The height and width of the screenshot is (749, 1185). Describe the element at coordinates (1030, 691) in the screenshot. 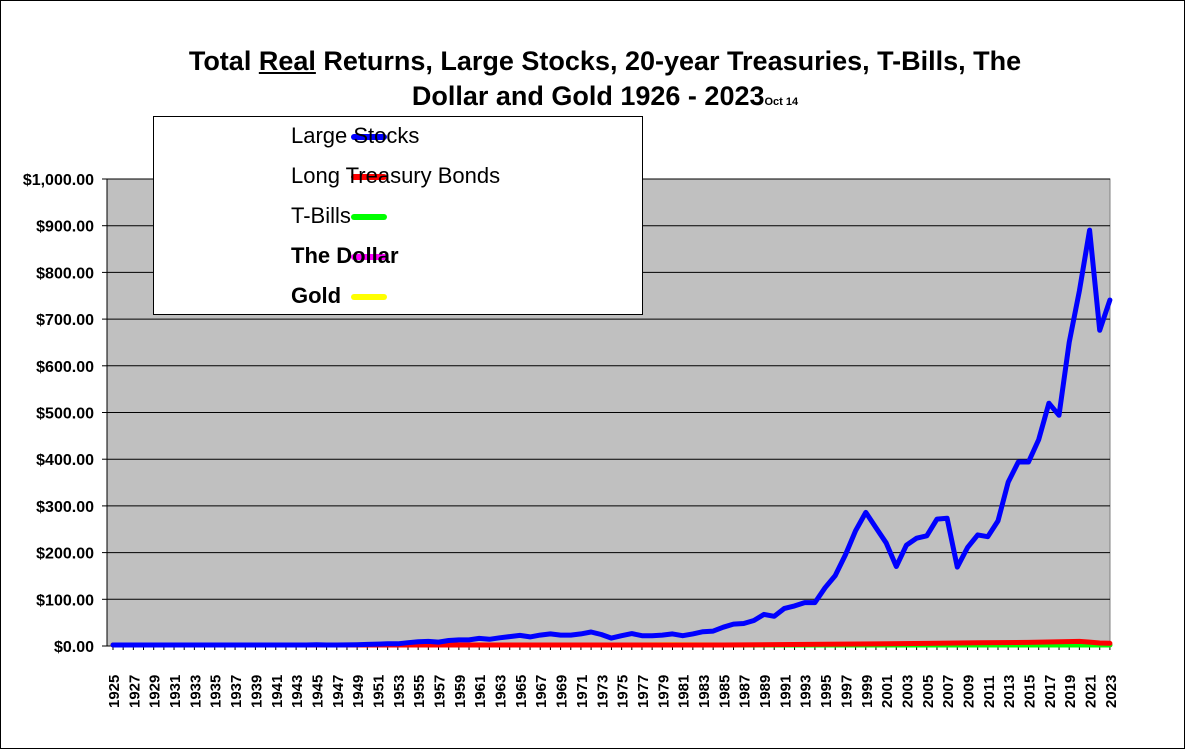

I see `x-tick-label: 2015` at that location.